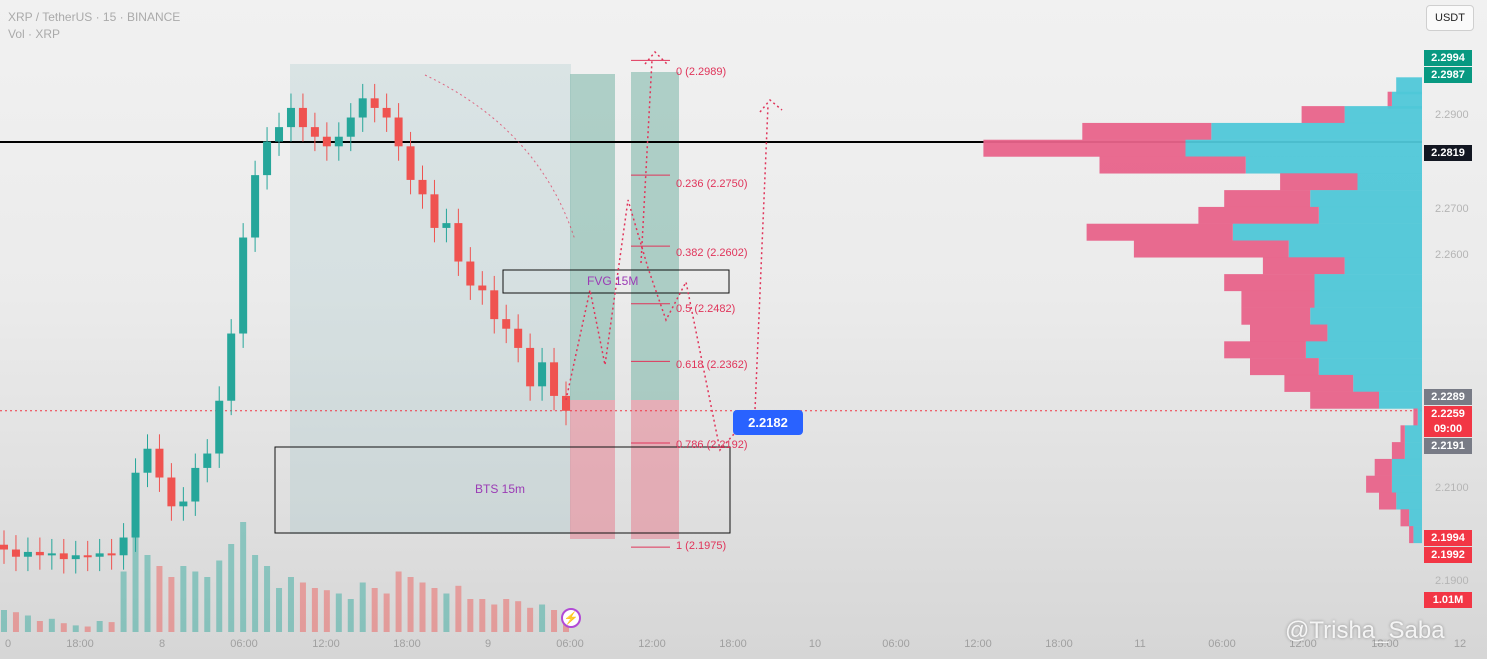 The height and width of the screenshot is (659, 1487). Describe the element at coordinates (502, 490) in the screenshot. I see `bts-zone-box` at that location.